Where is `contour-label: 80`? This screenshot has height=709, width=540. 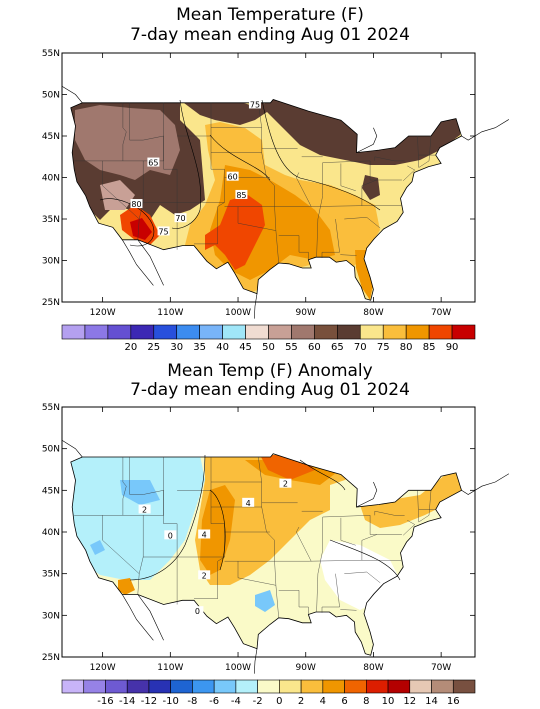
contour-label: 80 is located at coordinates (136, 204).